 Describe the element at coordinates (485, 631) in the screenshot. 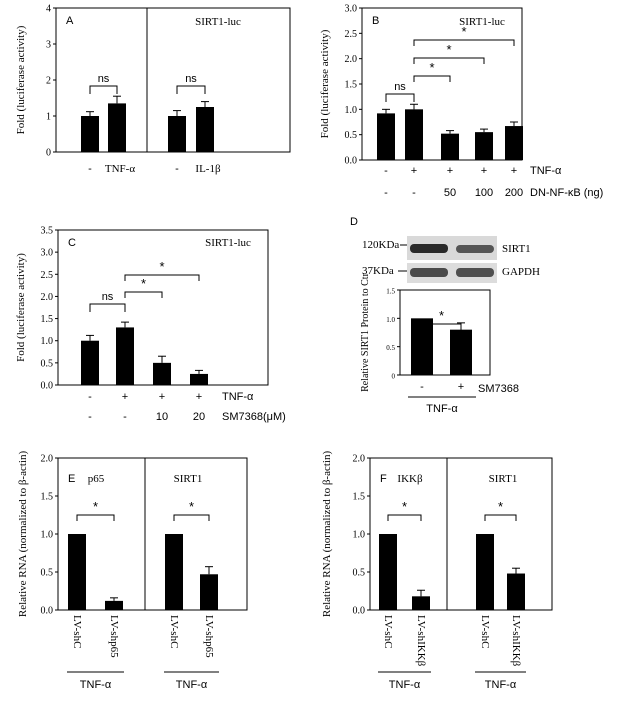

I see `panel-f-xlabel: LV-shC` at that location.